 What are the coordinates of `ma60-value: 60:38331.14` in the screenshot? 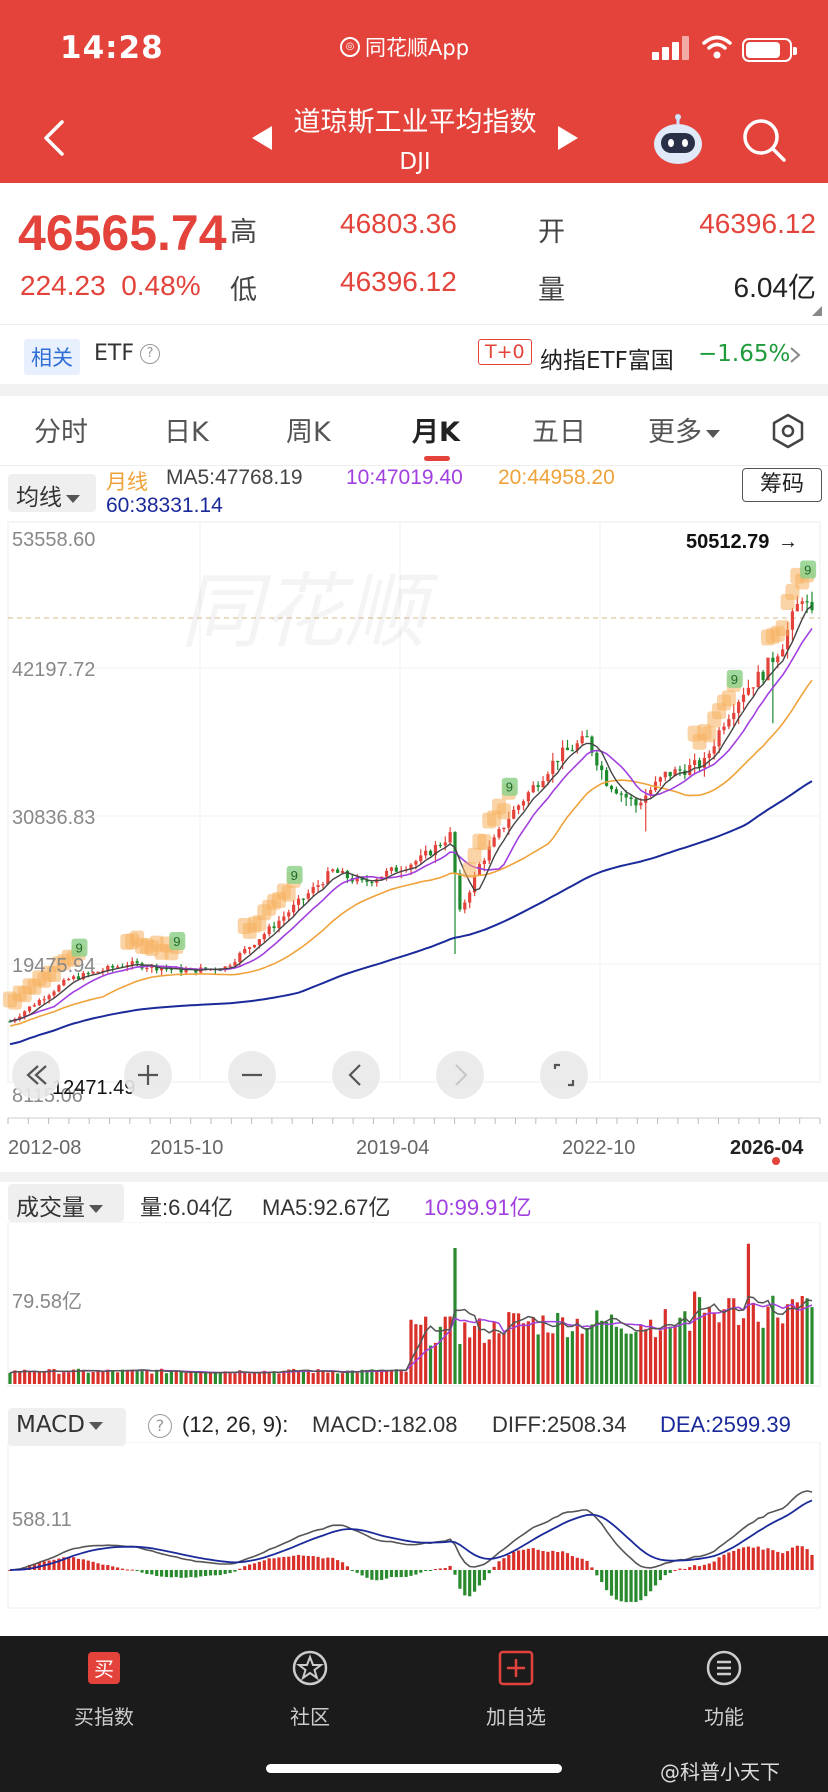 It's located at (164, 505).